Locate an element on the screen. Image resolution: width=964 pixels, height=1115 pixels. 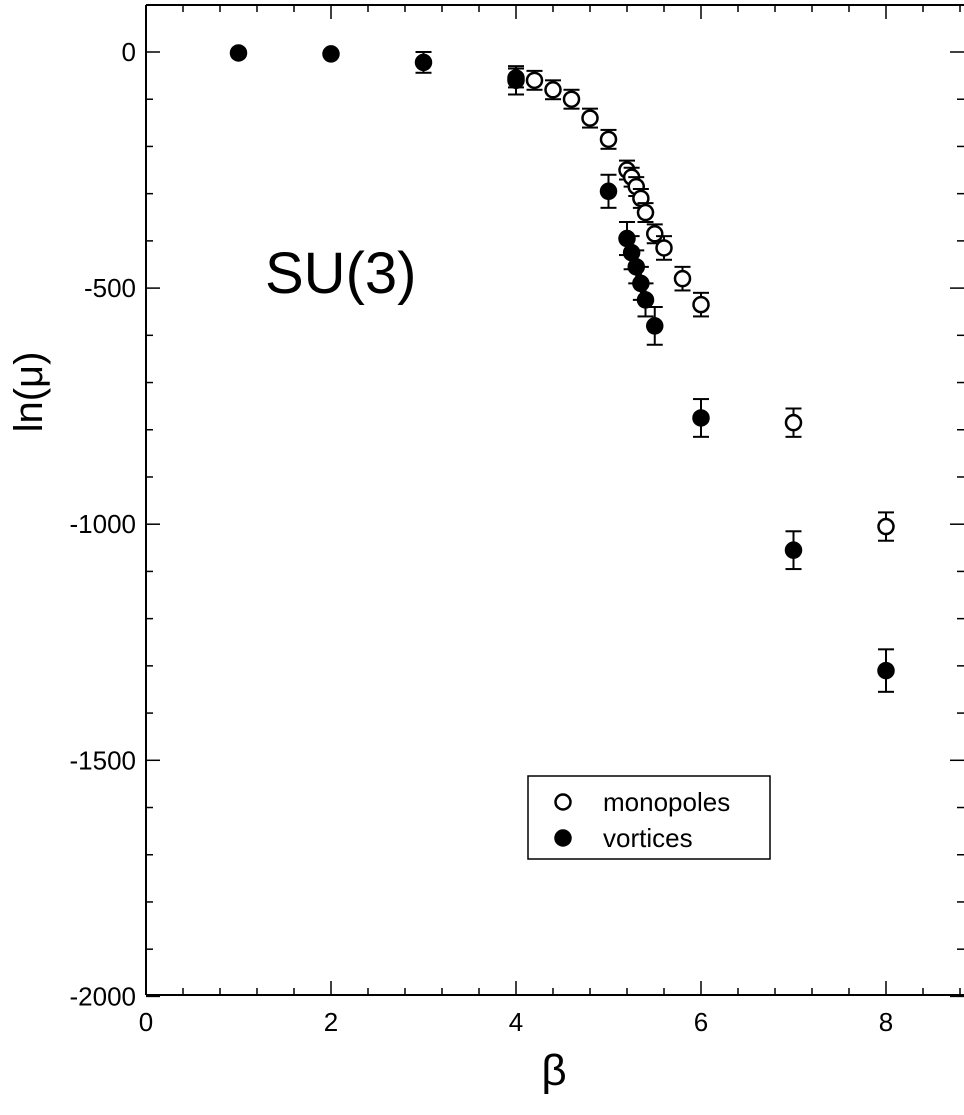
legend-marker-vortices is located at coordinates (563, 838).